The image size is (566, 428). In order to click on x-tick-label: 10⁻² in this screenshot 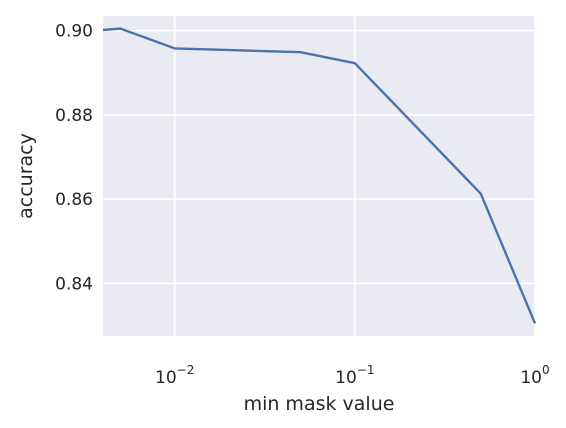, I will do `click(174, 375)`.